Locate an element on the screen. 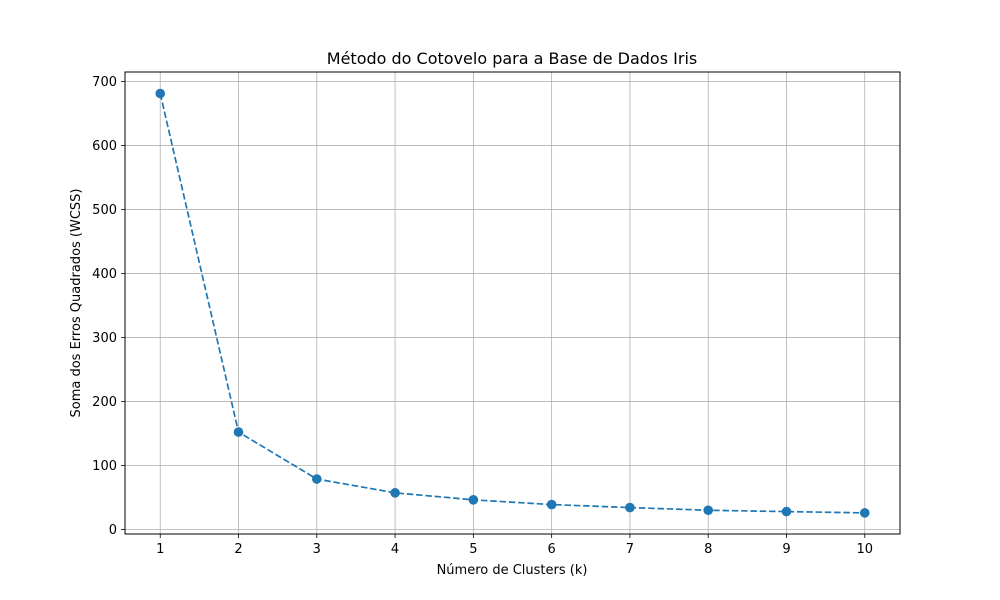 This screenshot has width=1000, height=600. x-tick-label: 7 is located at coordinates (630, 549).